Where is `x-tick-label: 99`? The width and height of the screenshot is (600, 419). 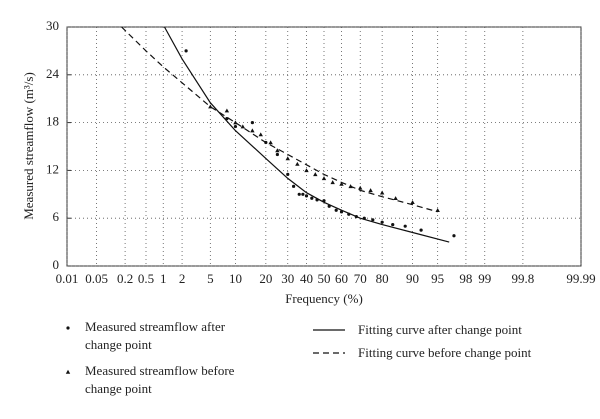
x-tick-label: 99 is located at coordinates (484, 278).